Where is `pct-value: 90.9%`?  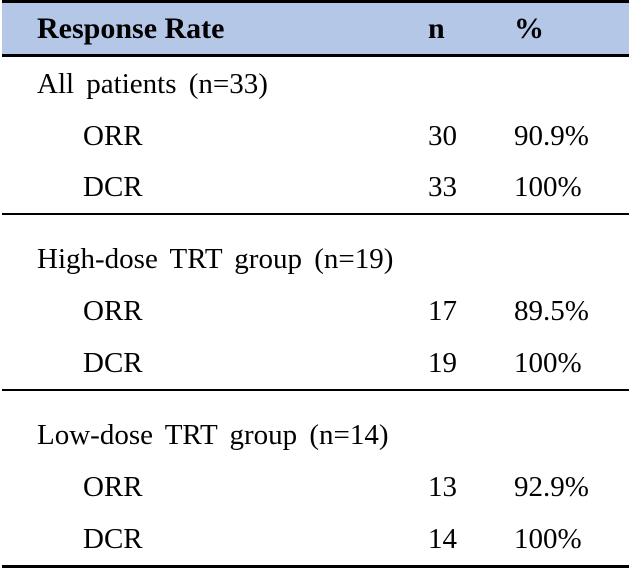
pct-value: 90.9% is located at coordinates (551, 135).